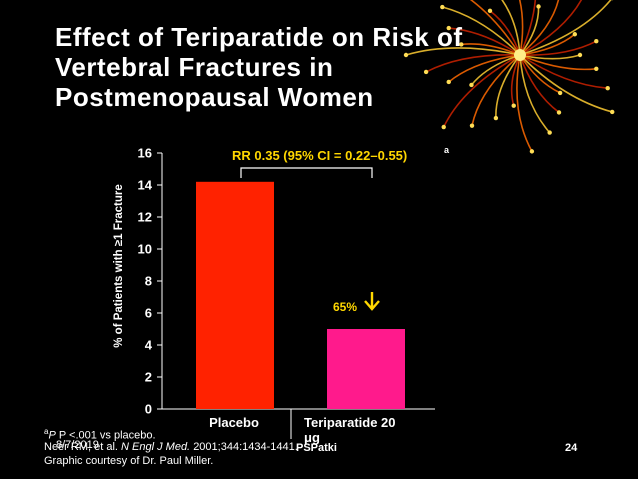 Image resolution: width=638 pixels, height=479 pixels. I want to click on citation-ref: 2001;344:1434-1441., so click(245, 447).